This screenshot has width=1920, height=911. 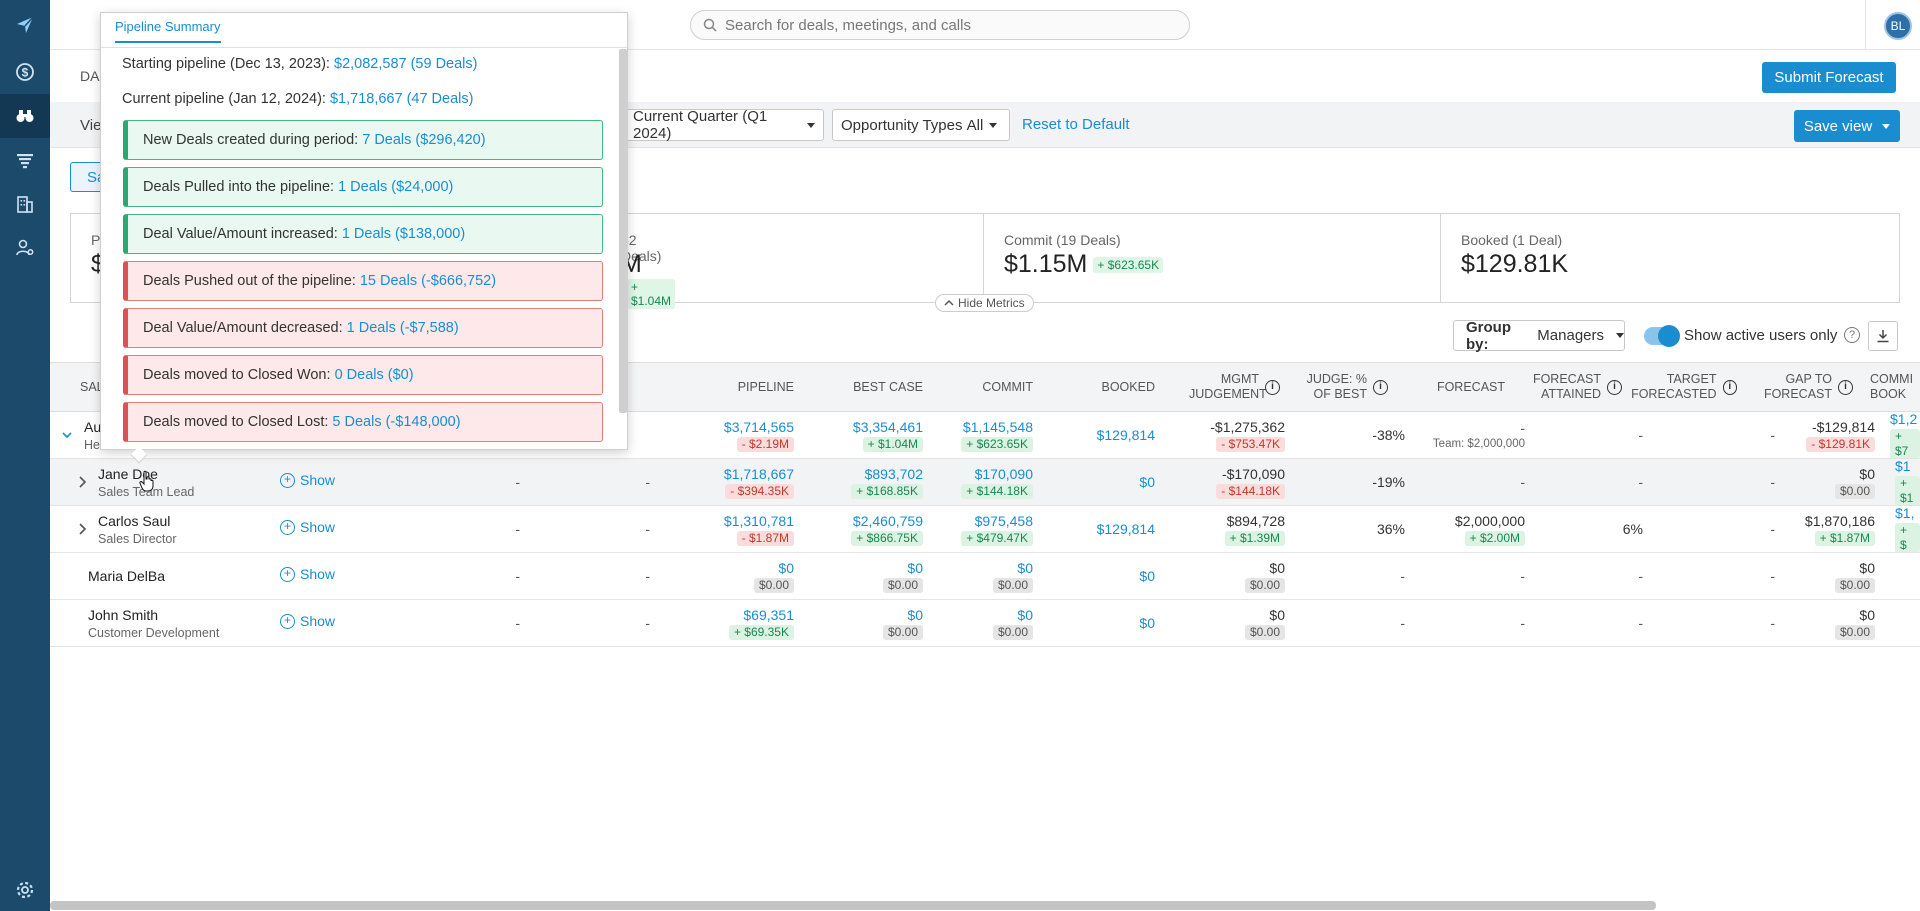 What do you see at coordinates (1253, 473) in the screenshot?
I see `mgmt-value: -$170,090` at bounding box center [1253, 473].